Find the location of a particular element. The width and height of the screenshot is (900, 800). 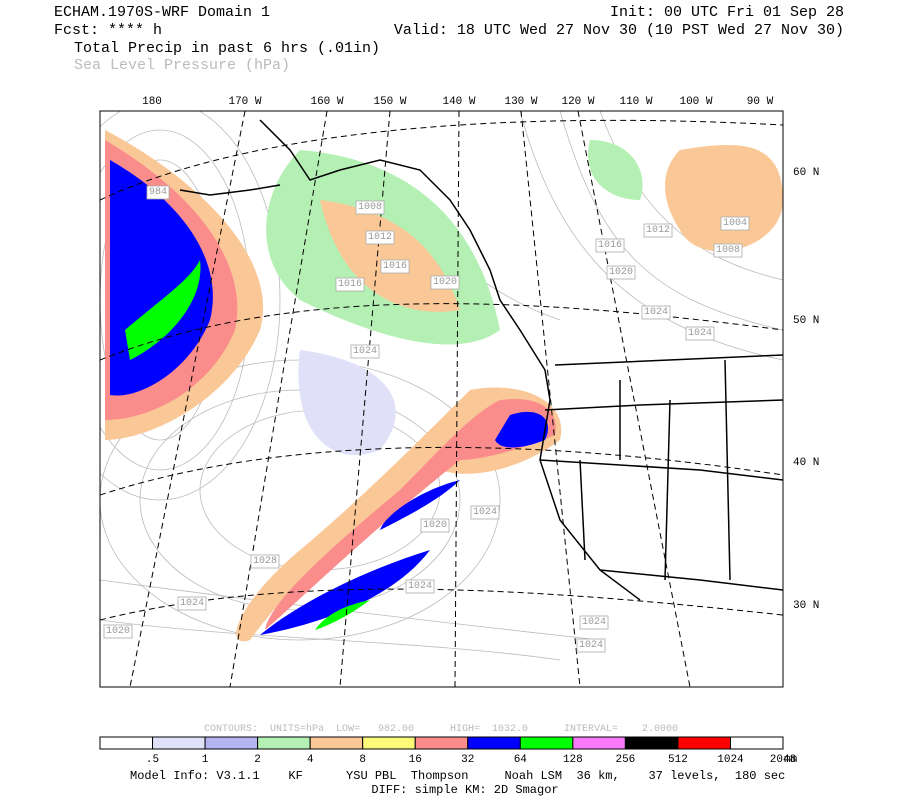

colorbar-label: 128 is located at coordinates (573, 760).